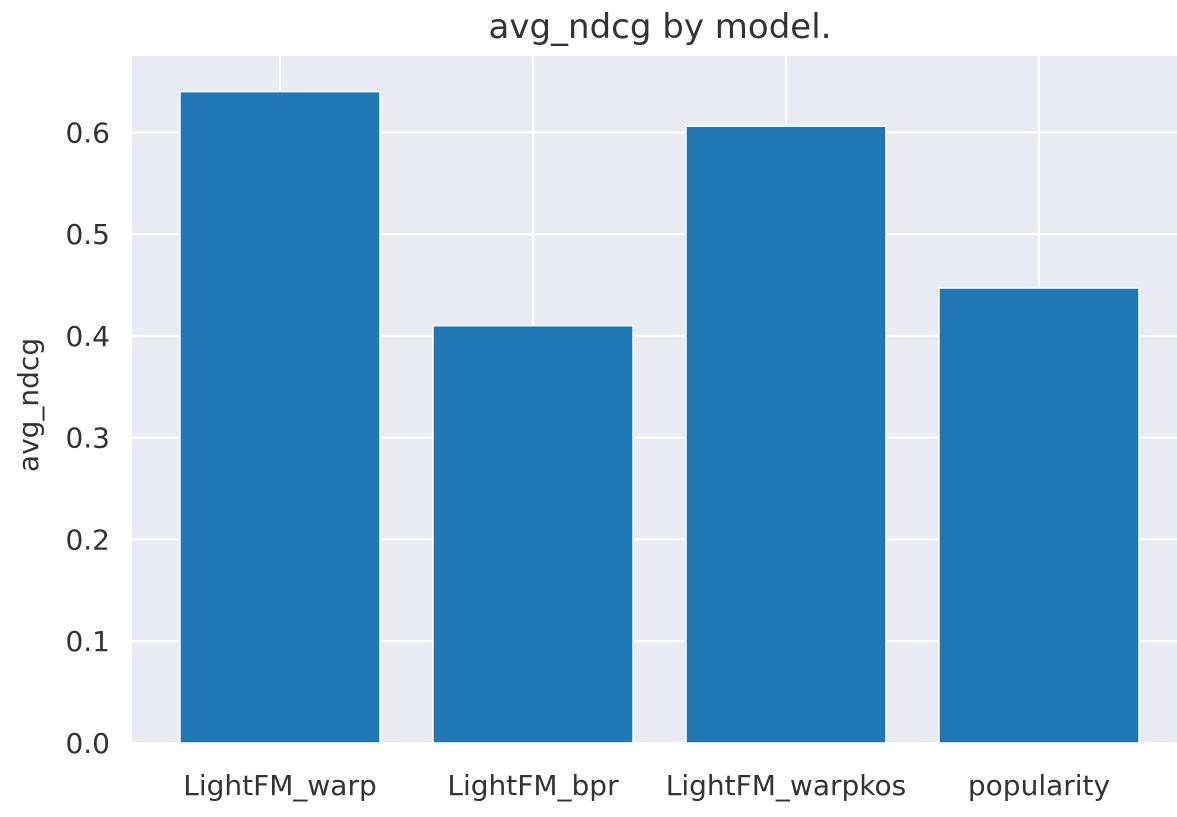  What do you see at coordinates (786, 785) in the screenshot?
I see `x-tick-label: LightFM_warpkos` at bounding box center [786, 785].